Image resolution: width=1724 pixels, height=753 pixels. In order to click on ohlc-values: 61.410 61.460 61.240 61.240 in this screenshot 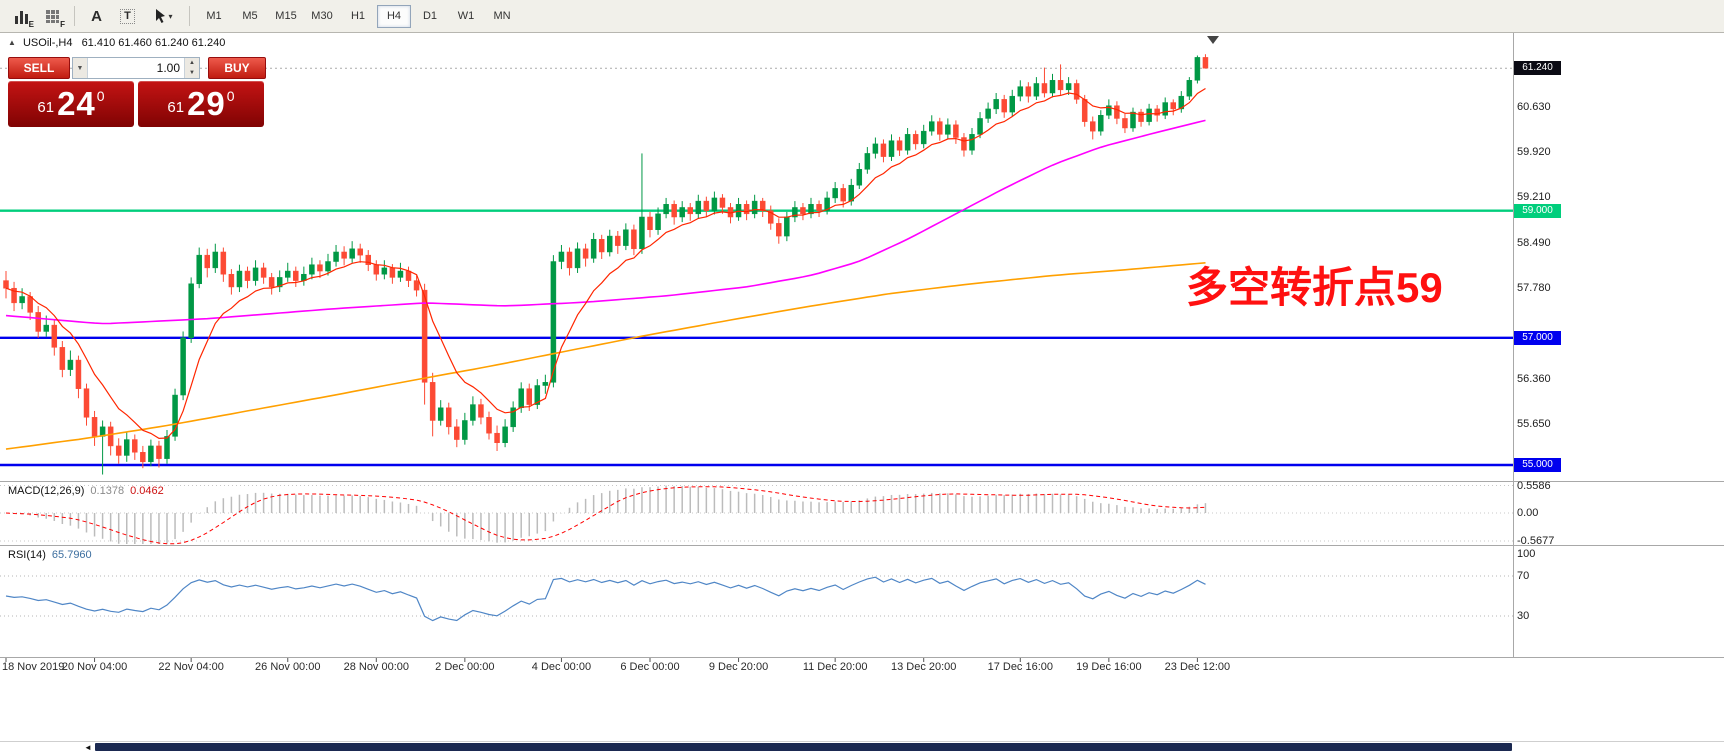, I will do `click(153, 43)`.